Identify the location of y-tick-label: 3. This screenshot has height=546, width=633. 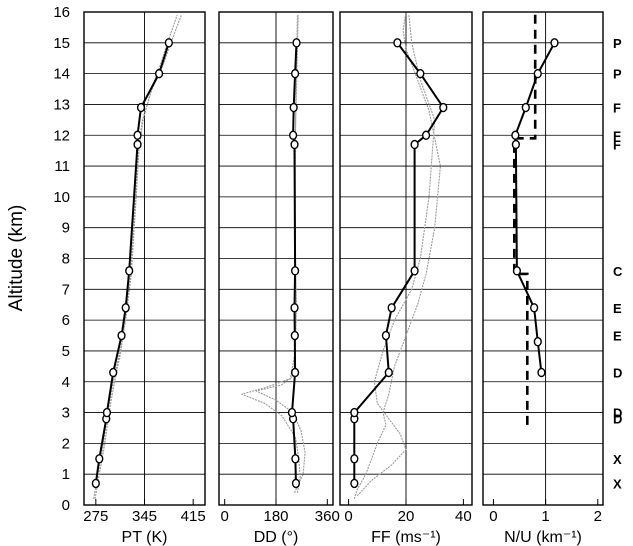
(66, 413).